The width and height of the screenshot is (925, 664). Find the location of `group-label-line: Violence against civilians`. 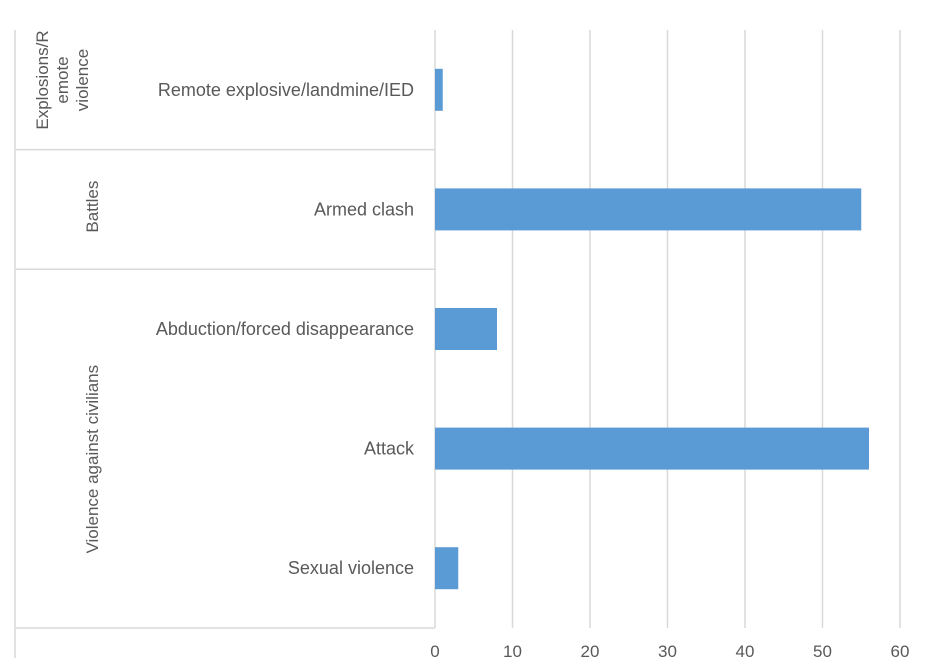

group-label-line: Violence against civilians is located at coordinates (92, 459).